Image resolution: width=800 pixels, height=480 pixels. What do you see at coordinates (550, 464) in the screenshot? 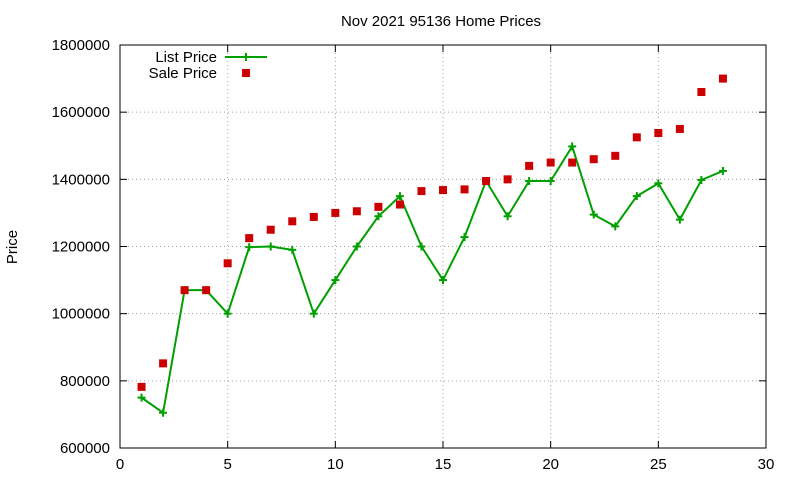
I see `x-tick-label: 20` at bounding box center [550, 464].